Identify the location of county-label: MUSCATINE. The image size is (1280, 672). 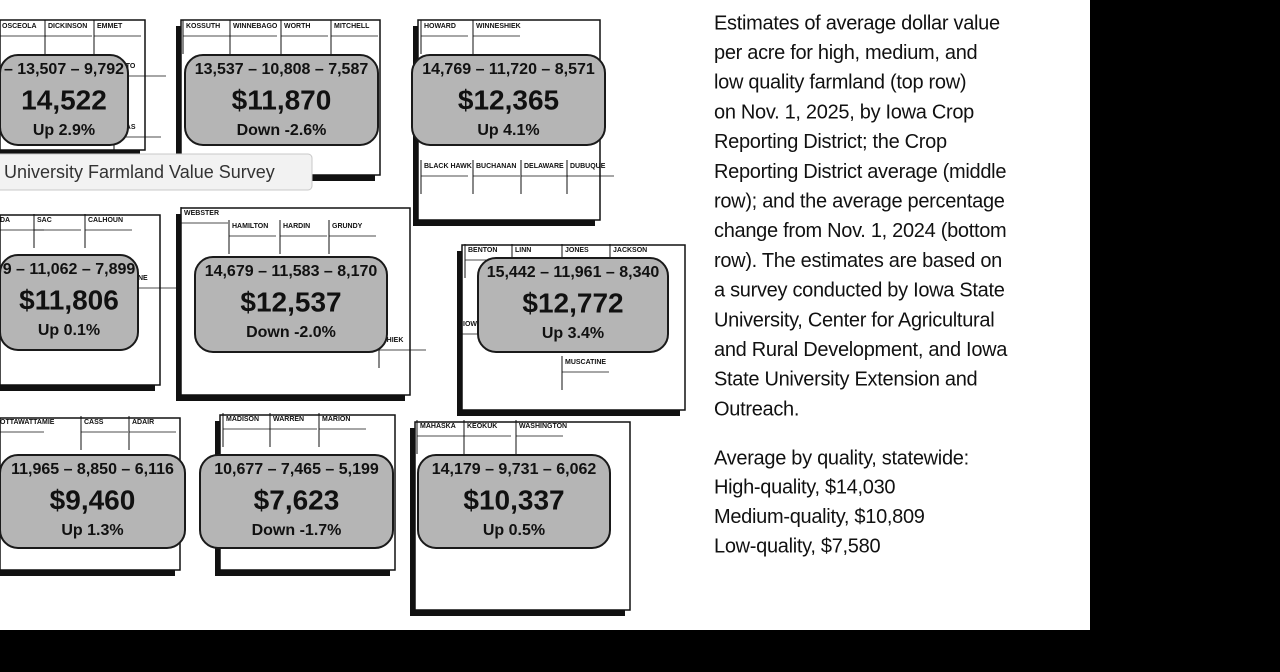
(585, 362).